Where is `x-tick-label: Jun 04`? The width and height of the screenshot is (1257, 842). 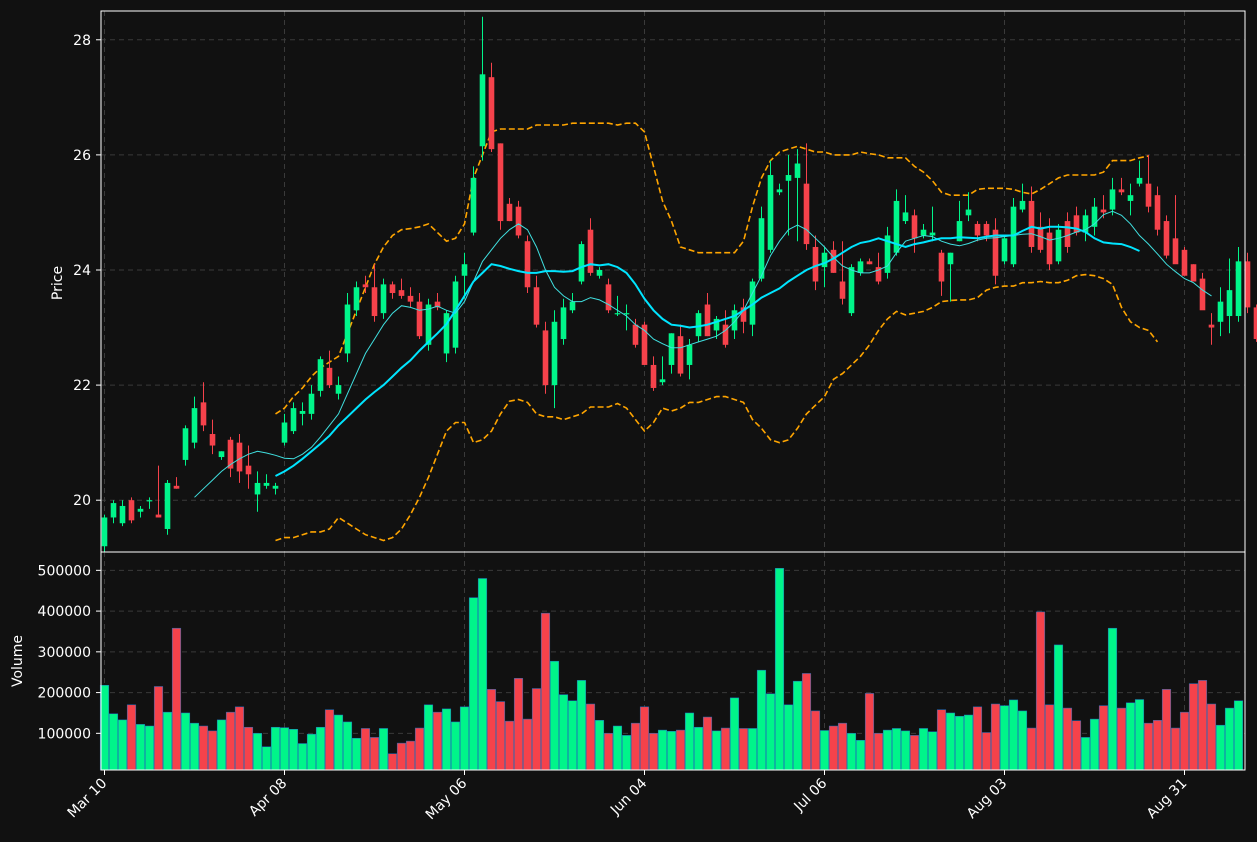 x-tick-label: Jun 04 is located at coordinates (628, 796).